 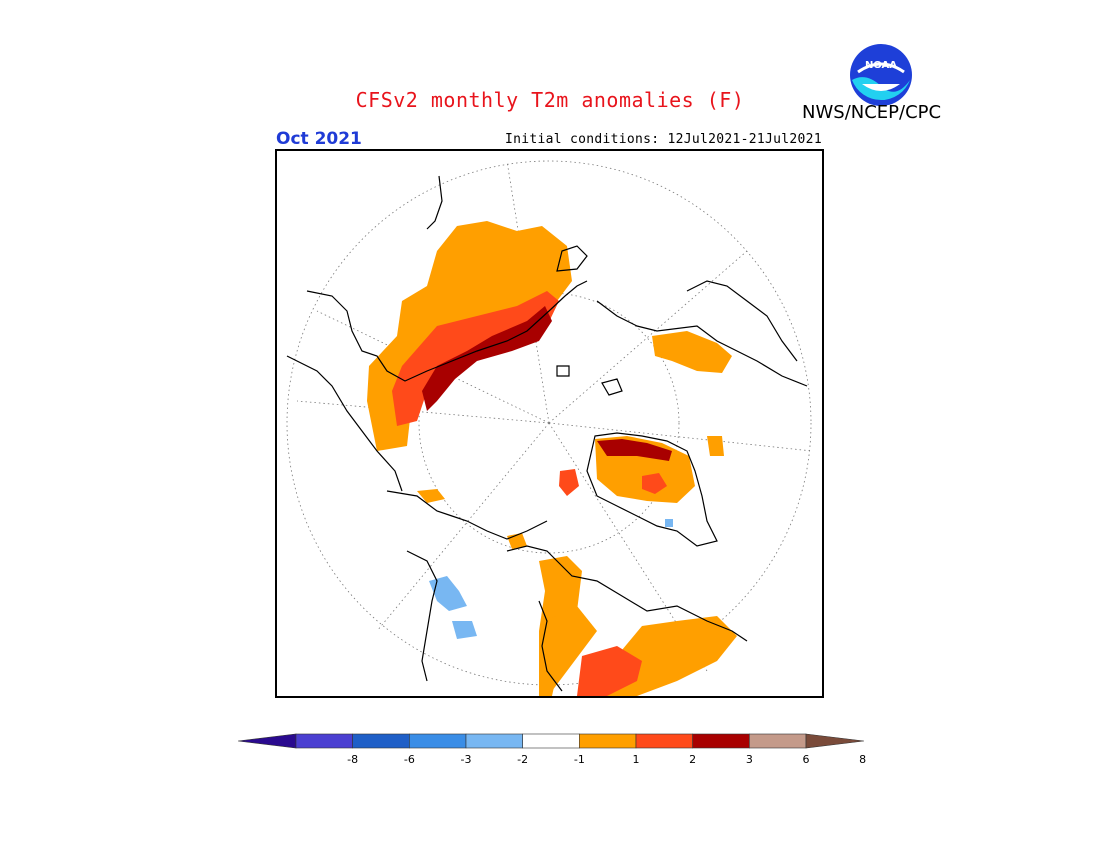 What do you see at coordinates (654, 483) in the screenshot?
I see `anomaly-region-greenland-3f` at bounding box center [654, 483].